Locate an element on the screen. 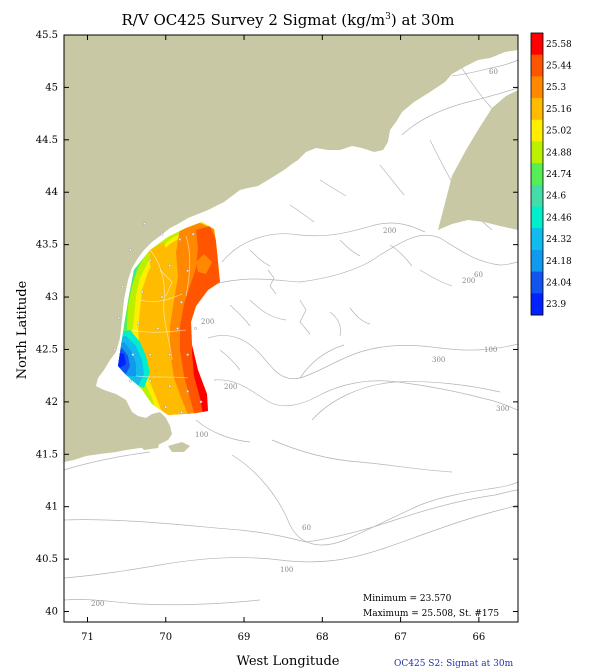 This screenshot has height=672, width=597. y-tick-label: 44.5 is located at coordinates (47, 140).